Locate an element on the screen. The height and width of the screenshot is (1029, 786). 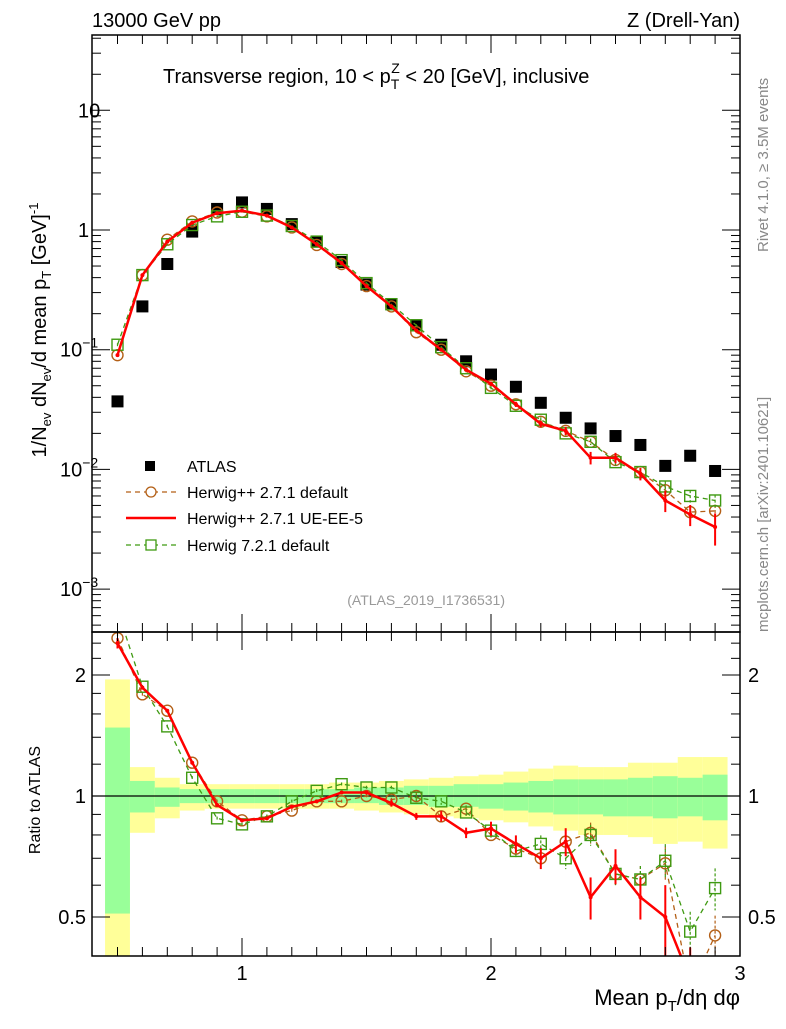
top-right-label: Z (Drell-Yan) is located at coordinates (683, 21).